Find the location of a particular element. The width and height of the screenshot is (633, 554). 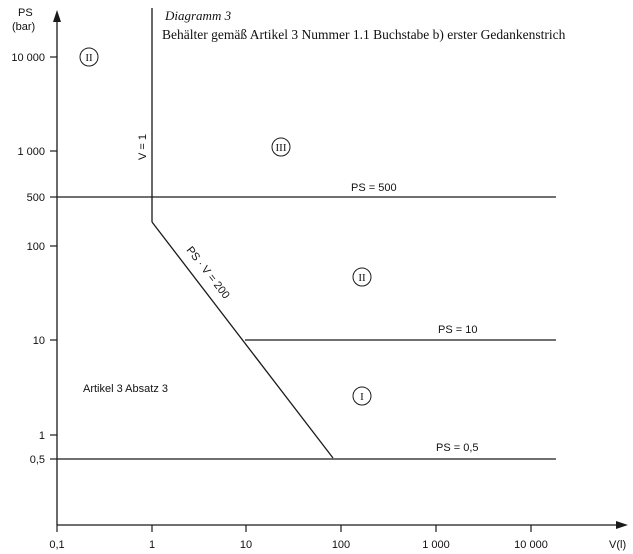

category-badge-middle: II is located at coordinates (362, 277).